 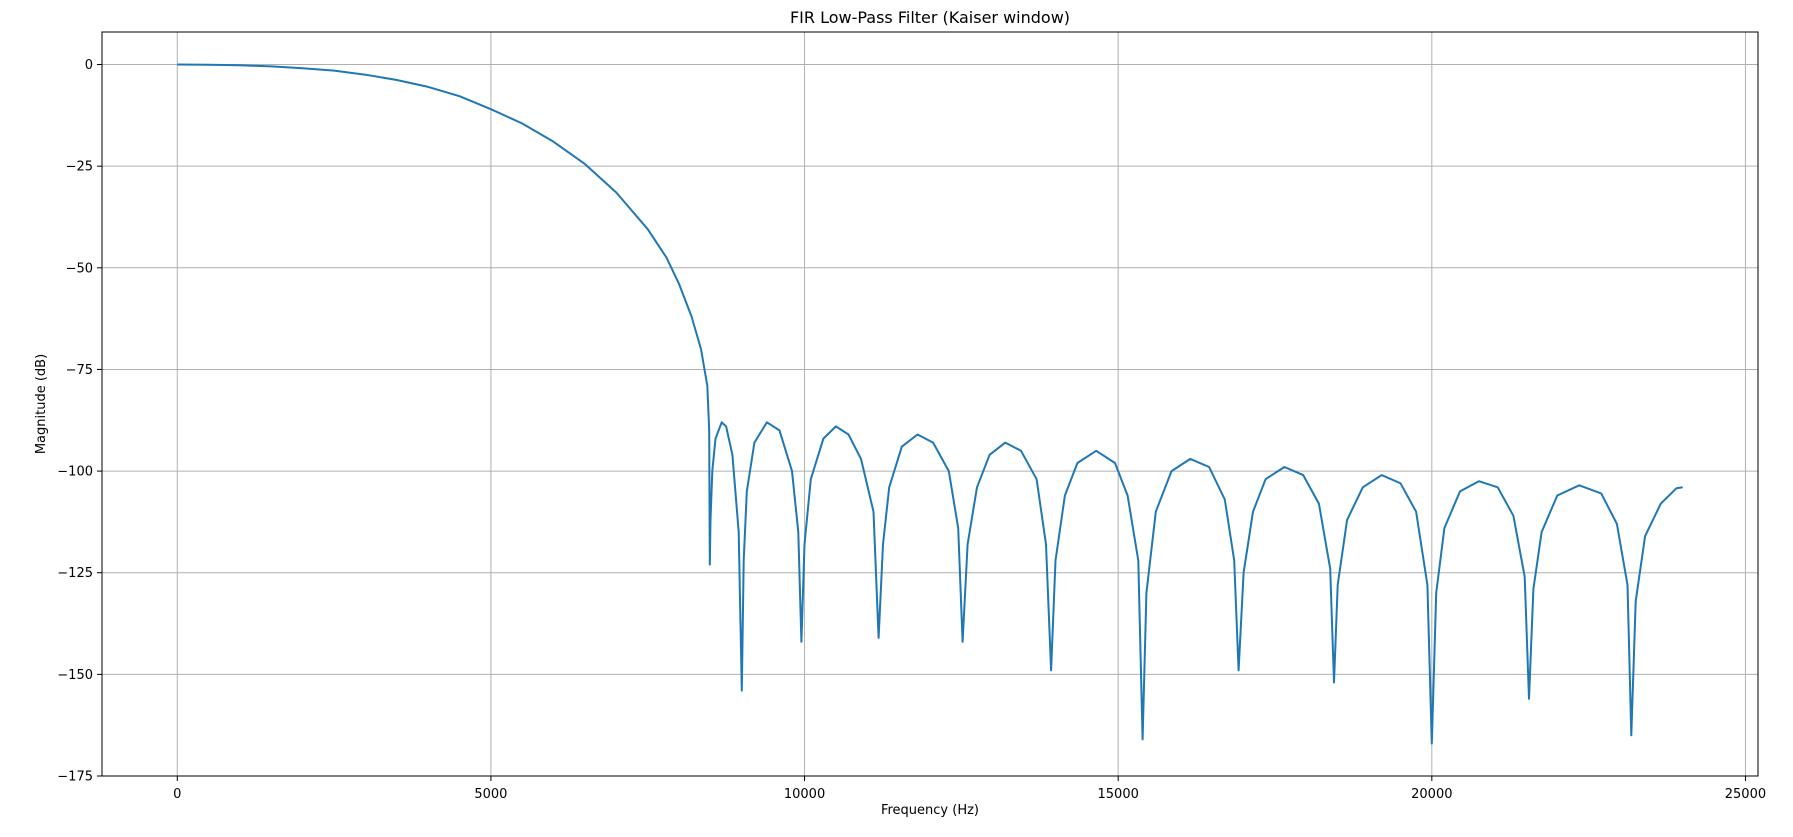 What do you see at coordinates (75, 573) in the screenshot?
I see `y-tick-label: −125` at bounding box center [75, 573].